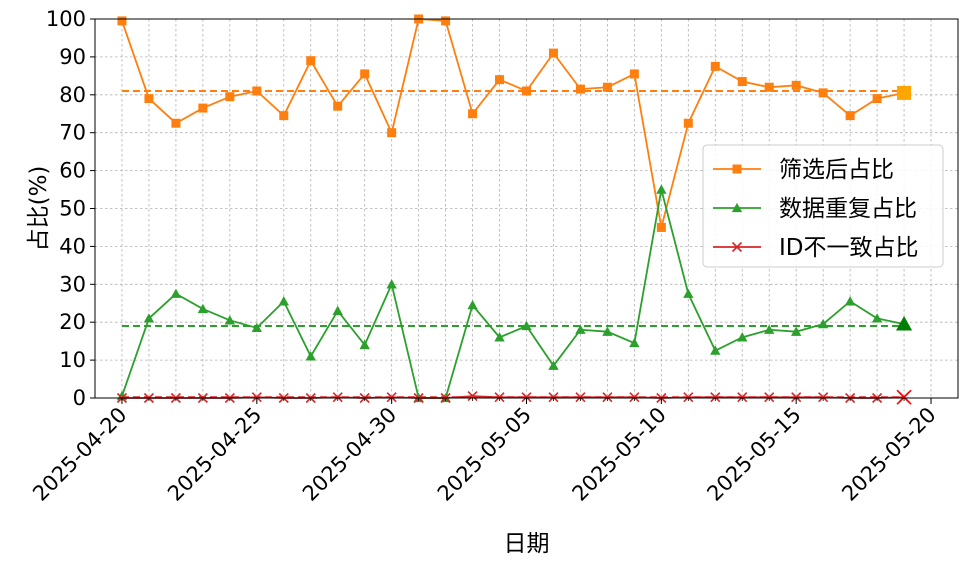 This screenshot has width=966, height=566. I want to click on y-tick-label: 20, so click(72, 322).